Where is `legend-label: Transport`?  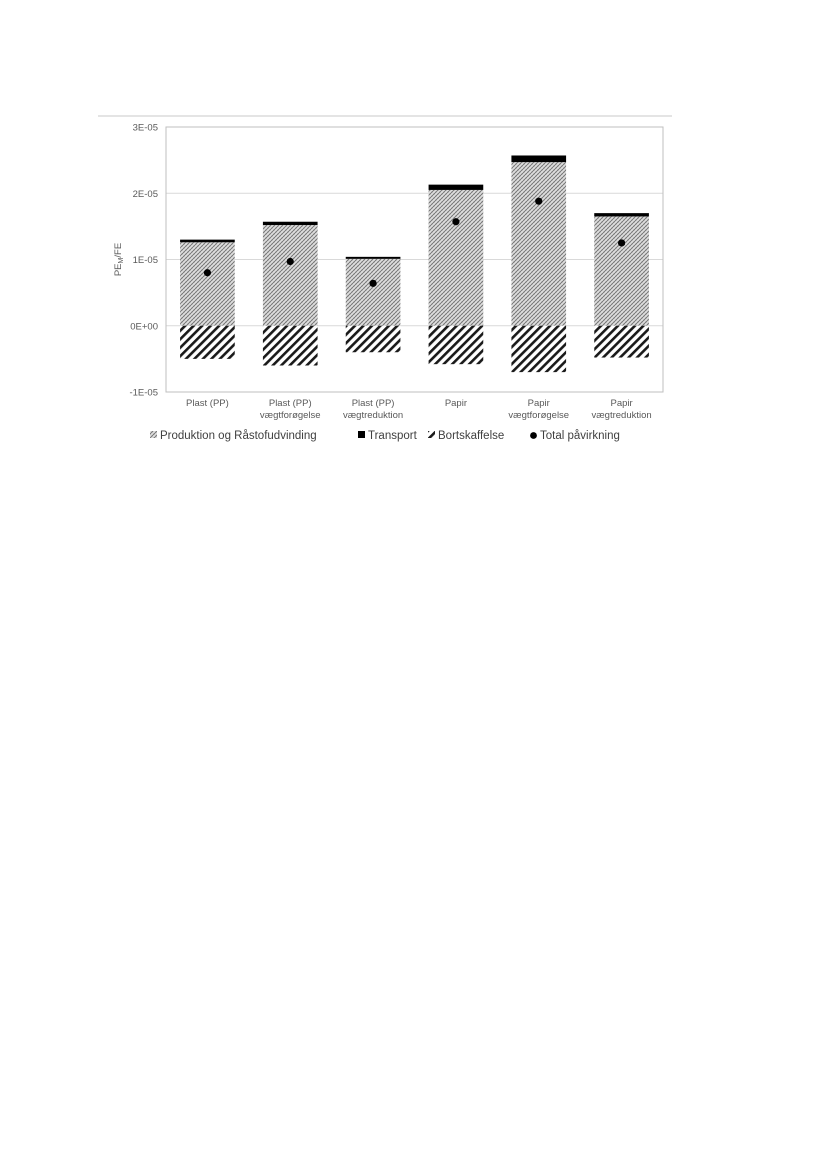
legend-label: Transport is located at coordinates (393, 436).